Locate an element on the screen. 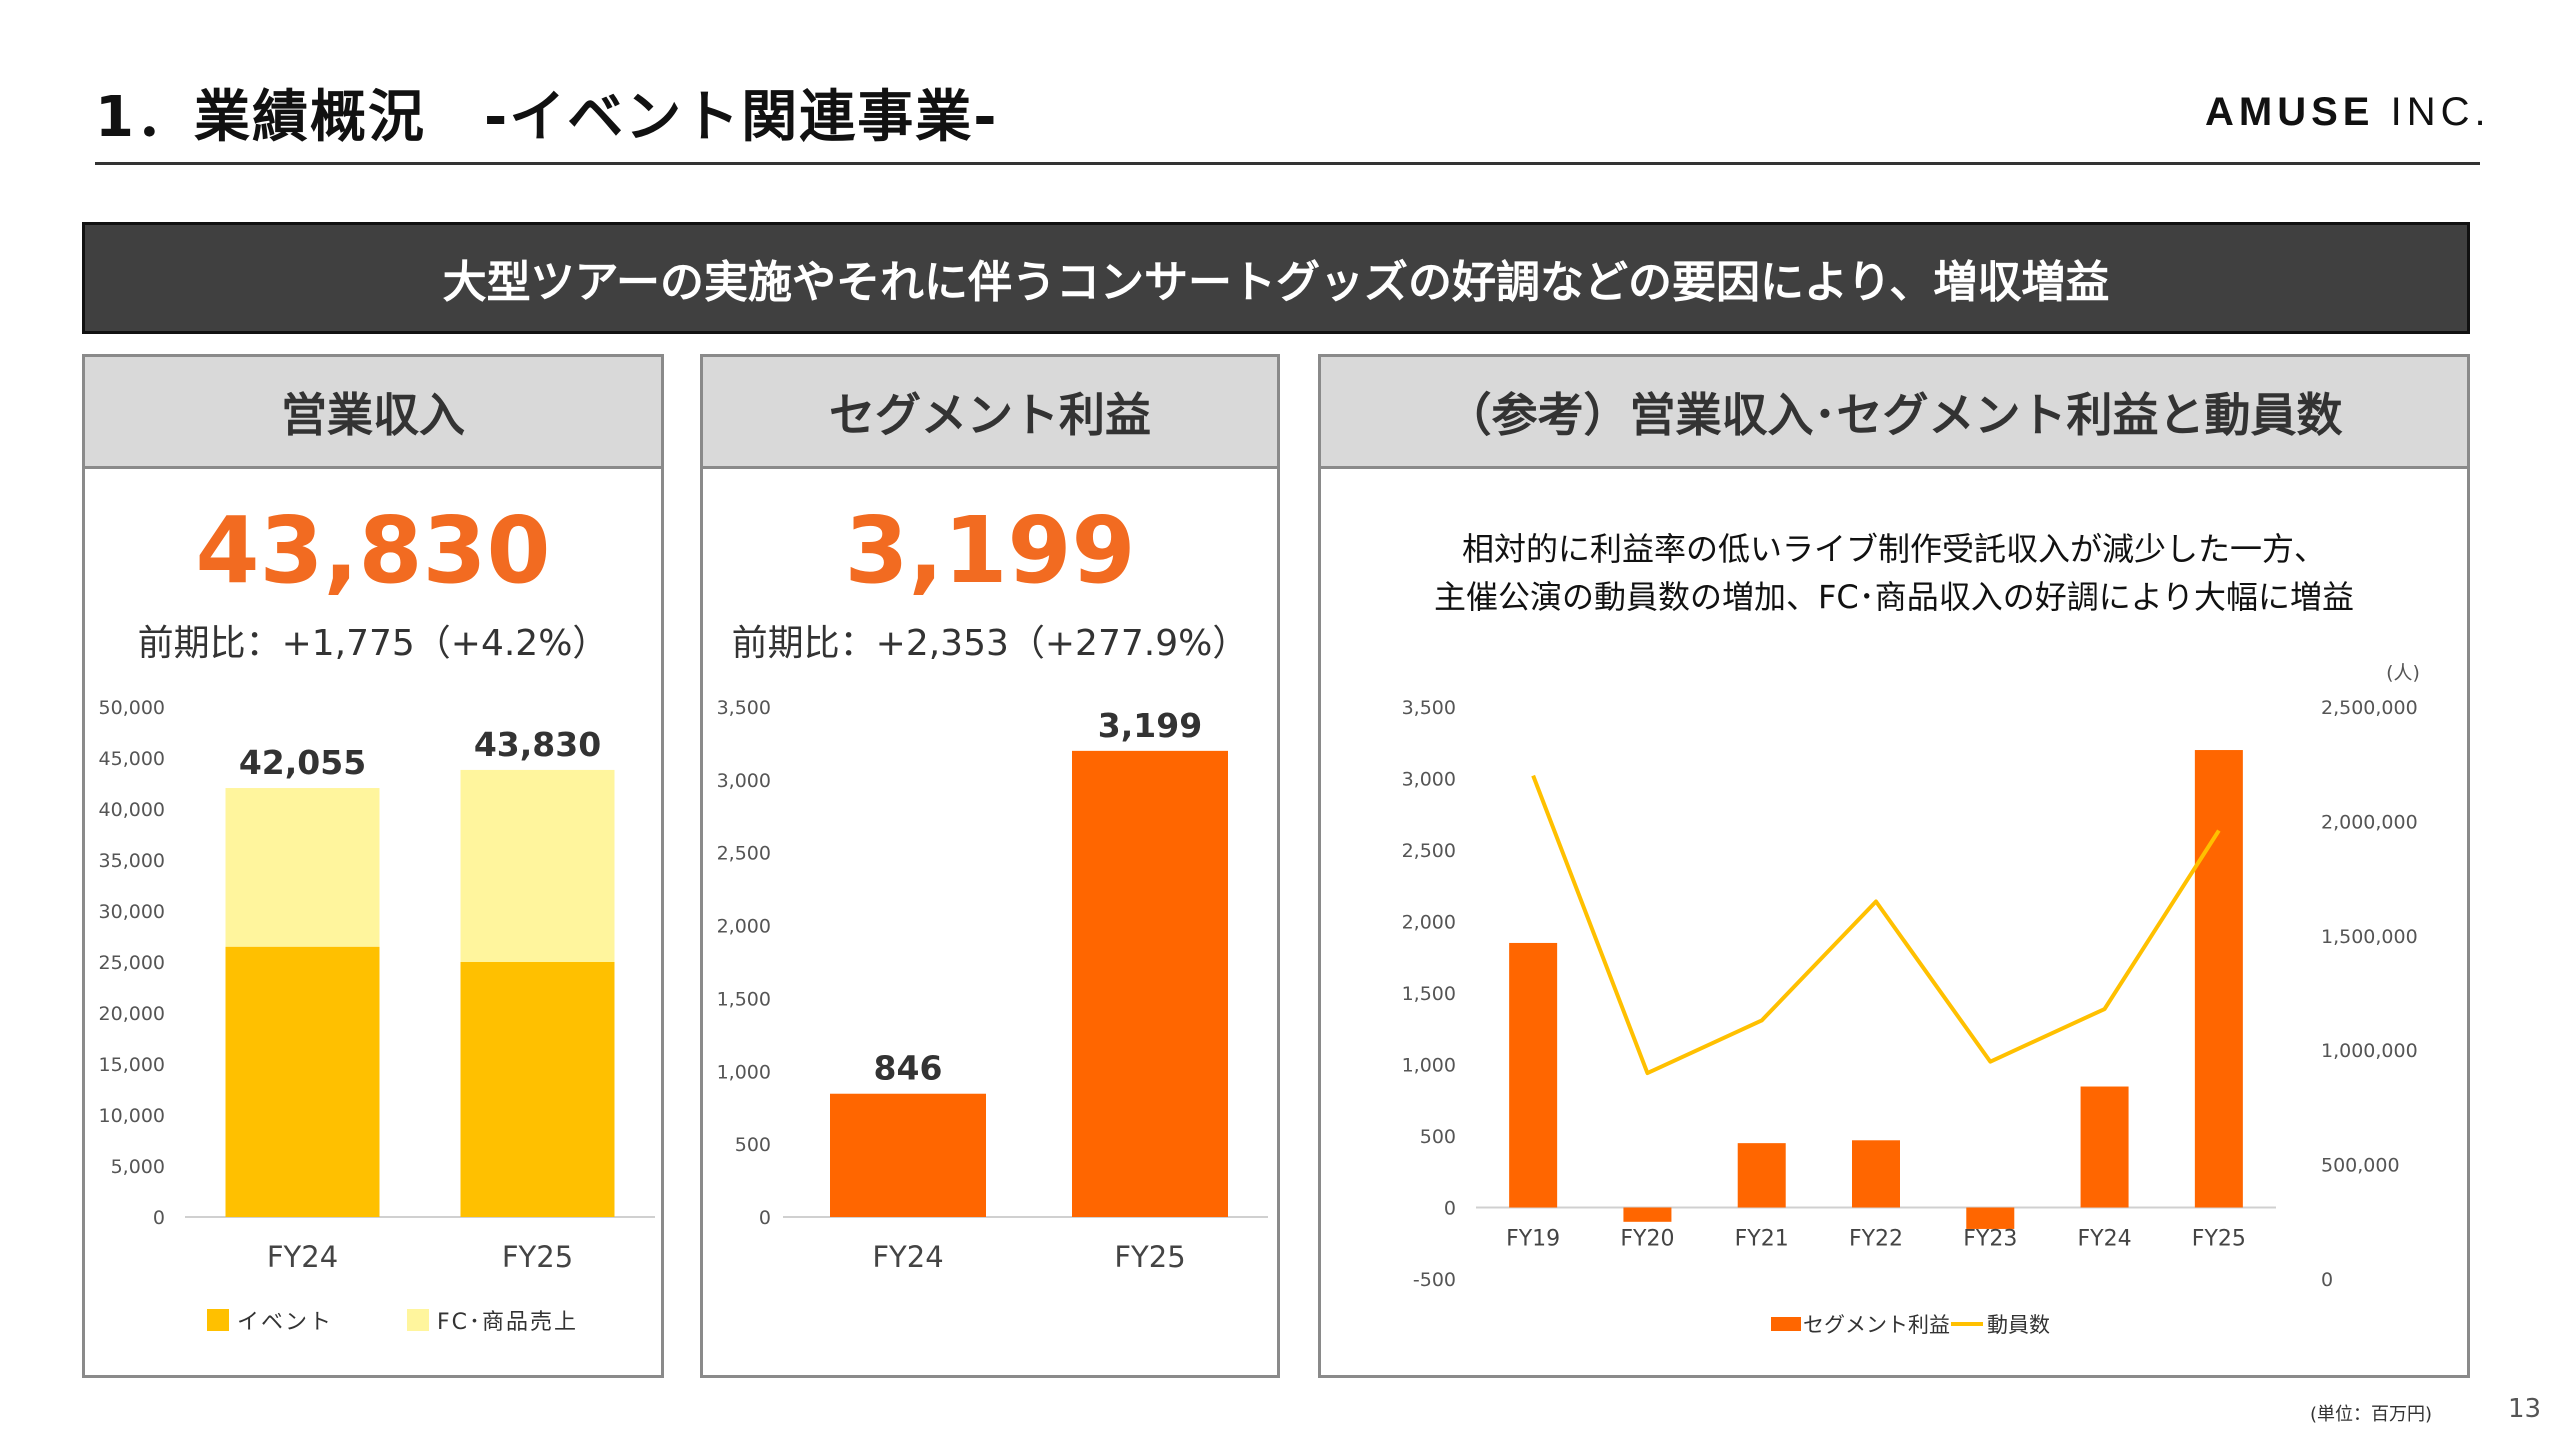  y2-tick-label: 0 is located at coordinates (2327, 1280).